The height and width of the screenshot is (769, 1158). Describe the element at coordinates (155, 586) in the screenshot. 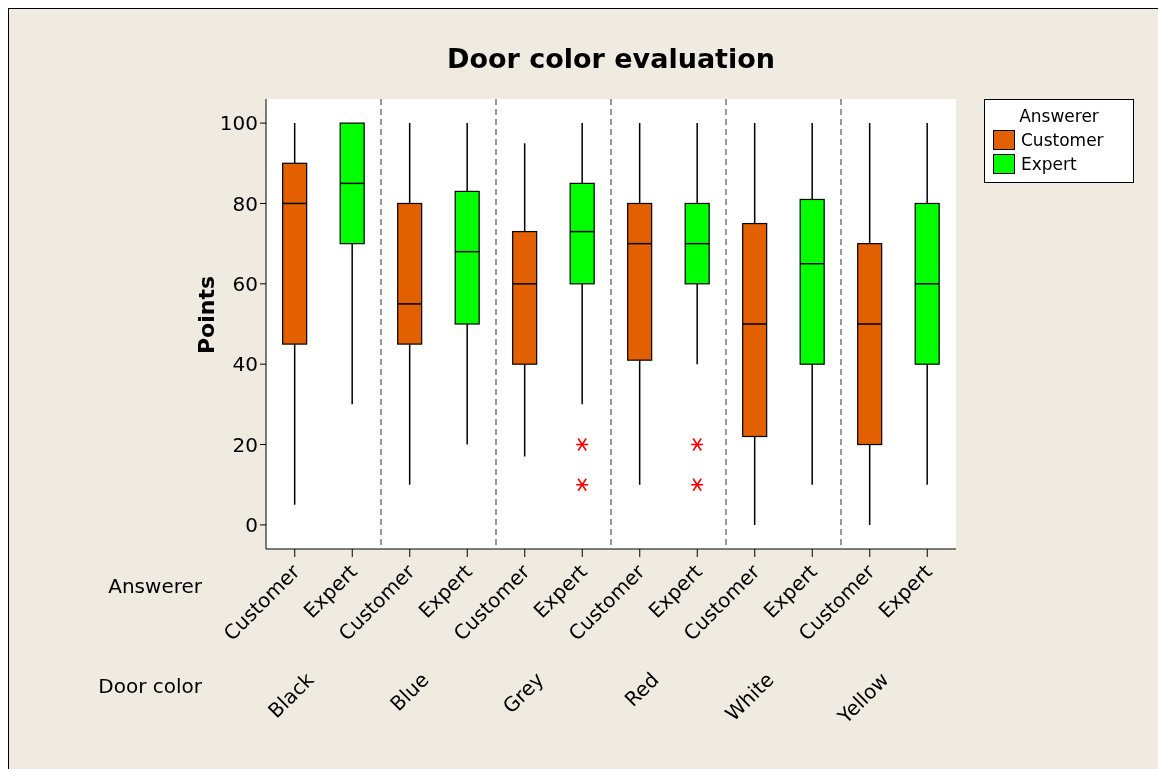

I see `text: Answerer` at that location.